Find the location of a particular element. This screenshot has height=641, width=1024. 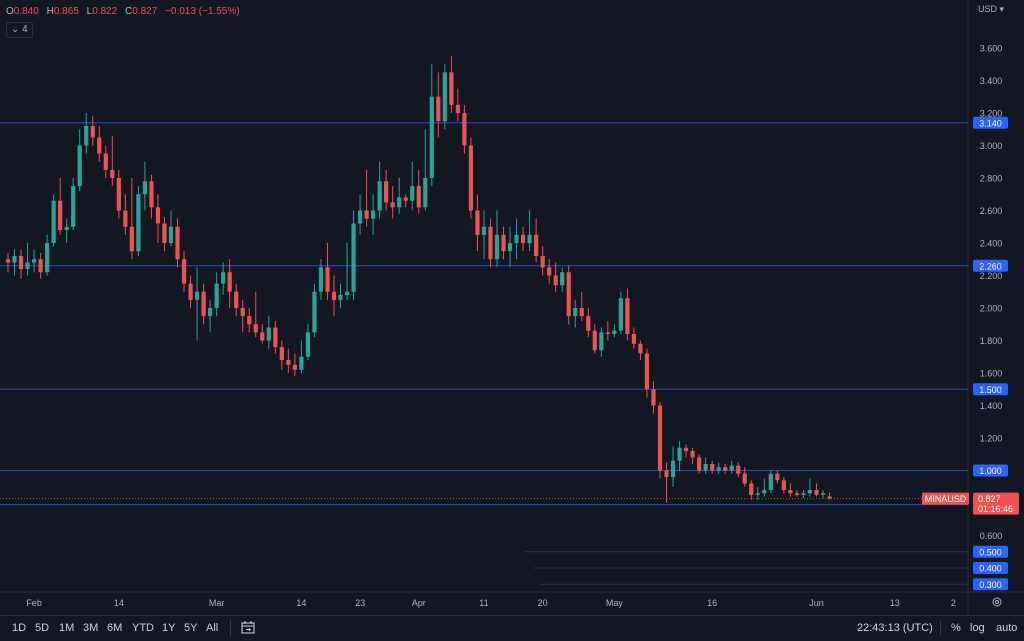

range-5y-button: 5Y is located at coordinates (191, 628).